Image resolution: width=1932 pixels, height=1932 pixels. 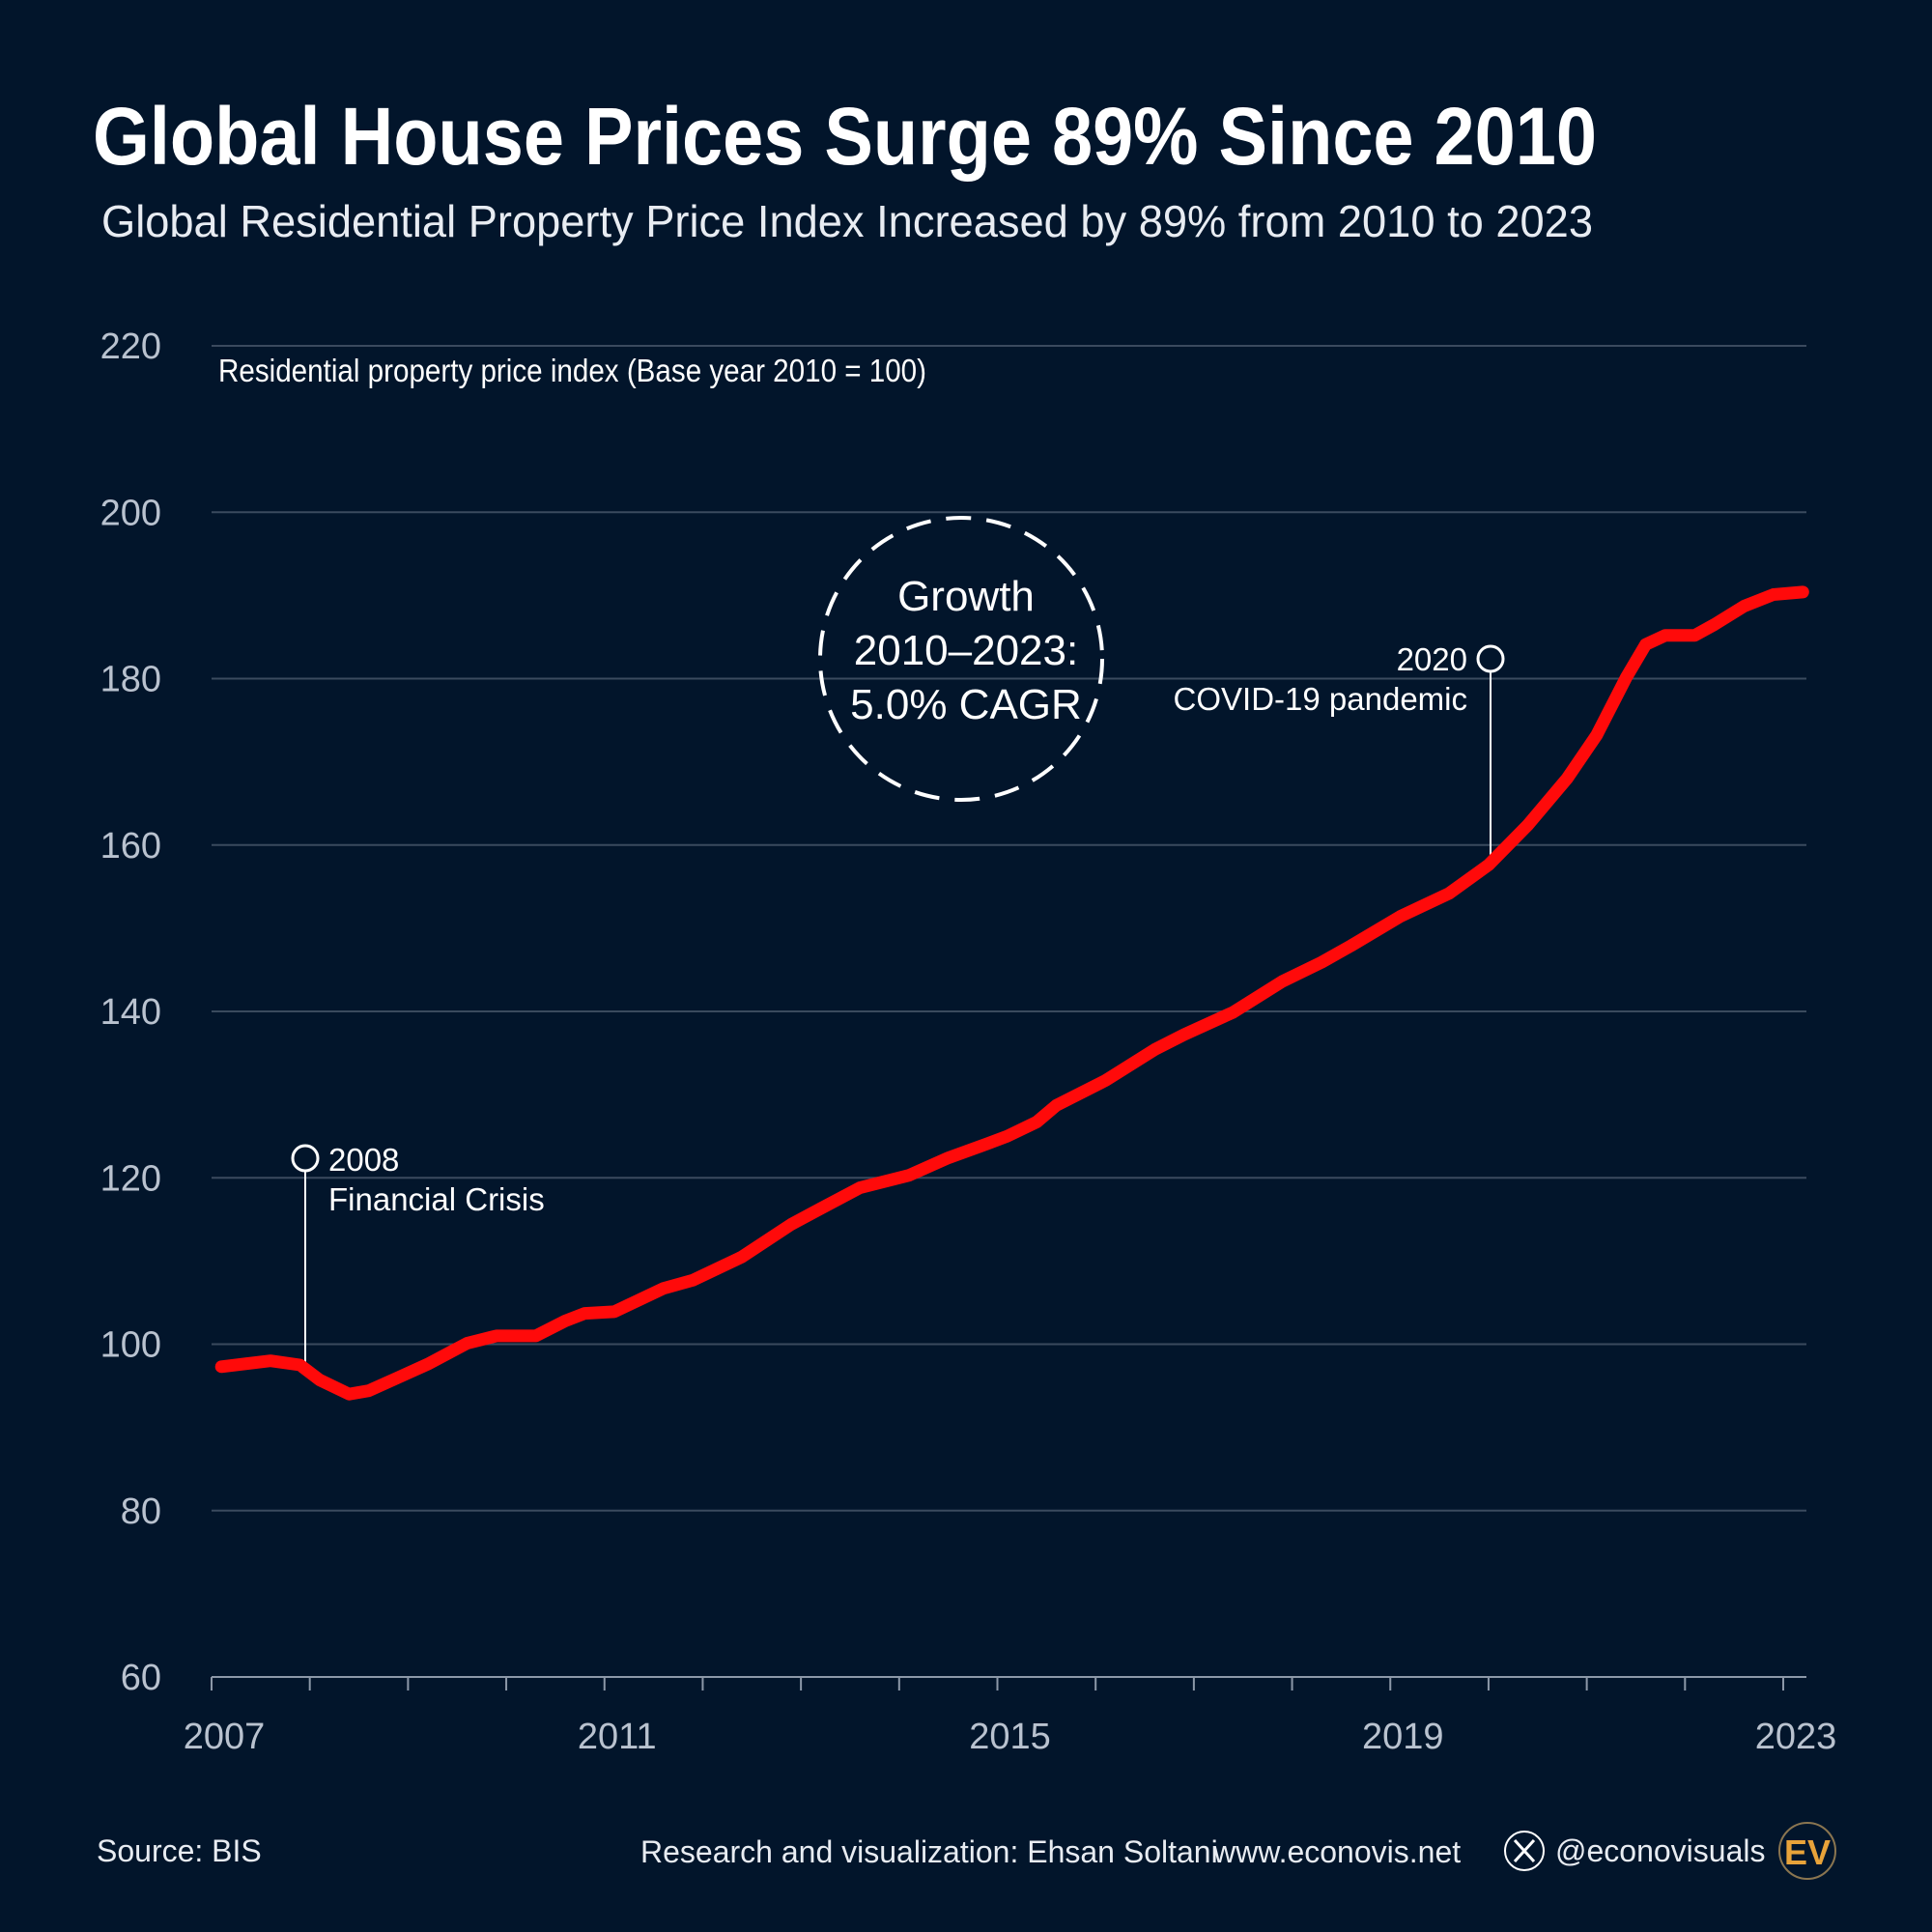 What do you see at coordinates (1660, 1850) in the screenshot?
I see `social-handle: @econovisuals` at bounding box center [1660, 1850].